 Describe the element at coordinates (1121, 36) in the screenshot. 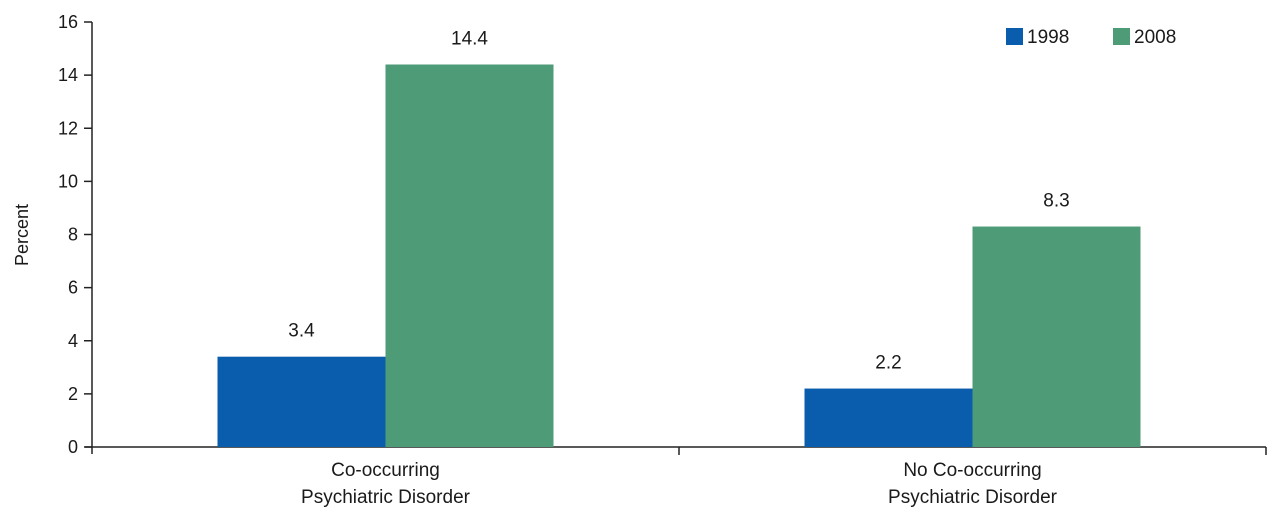

I see `legend-swatch-2008` at that location.